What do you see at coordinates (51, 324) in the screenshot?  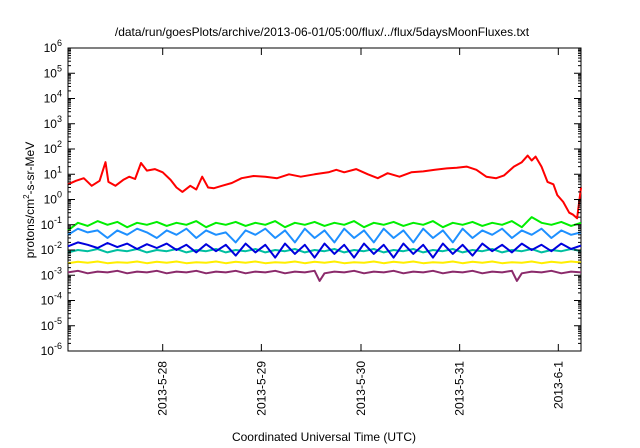 I see `y-tick-label: 10⁻⁵` at bounding box center [51, 324].